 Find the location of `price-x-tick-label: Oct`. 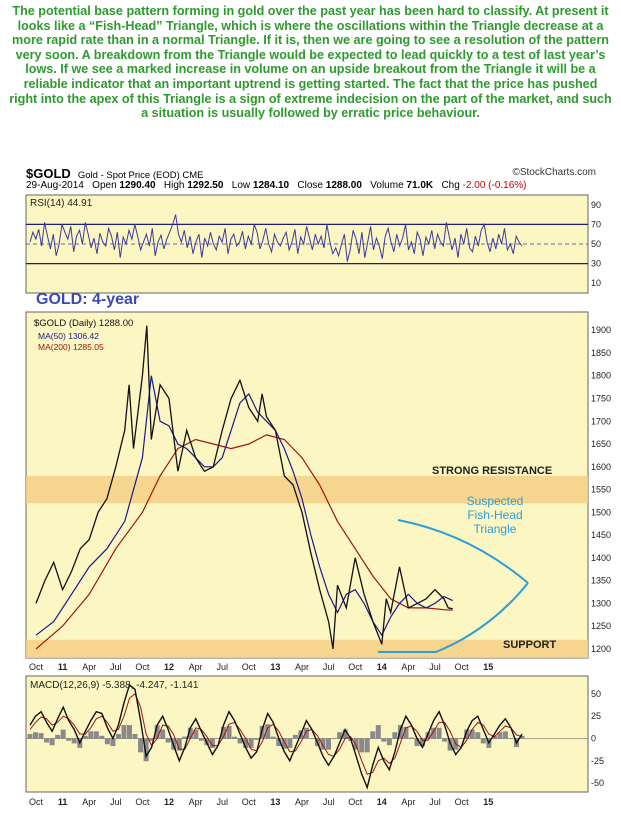

price-x-tick-label: Oct is located at coordinates (249, 667).